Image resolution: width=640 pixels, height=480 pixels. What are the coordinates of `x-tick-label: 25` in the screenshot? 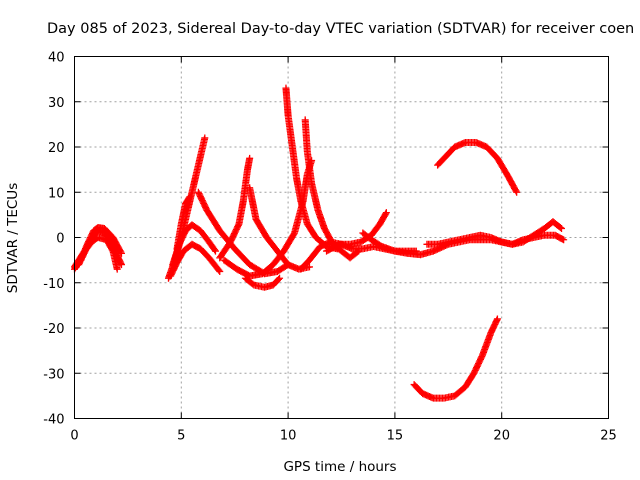 It's located at (608, 436).